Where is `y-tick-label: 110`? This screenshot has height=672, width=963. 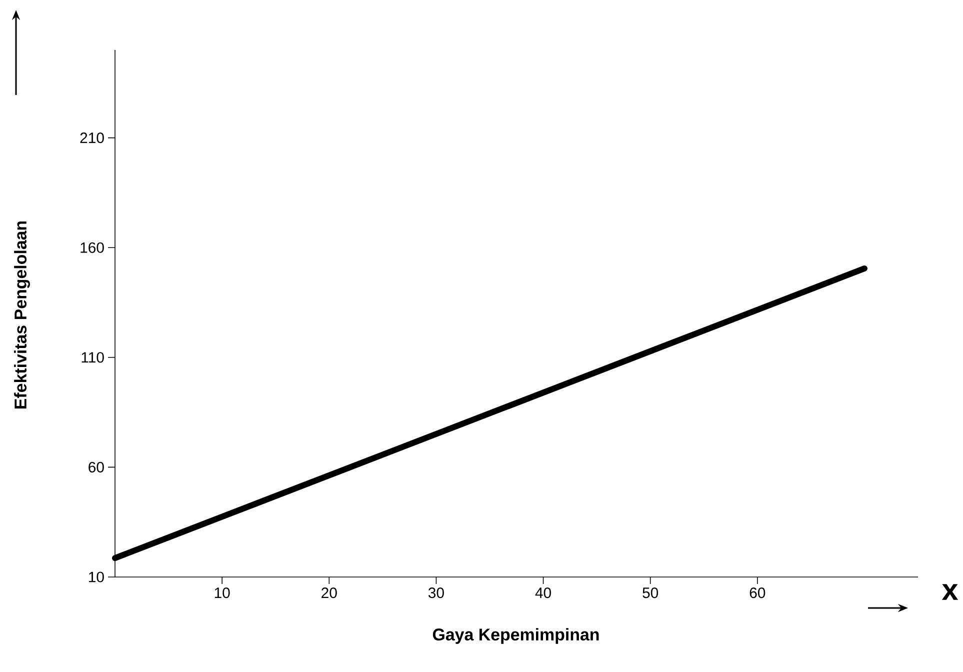 y-tick-label: 110 is located at coordinates (93, 357).